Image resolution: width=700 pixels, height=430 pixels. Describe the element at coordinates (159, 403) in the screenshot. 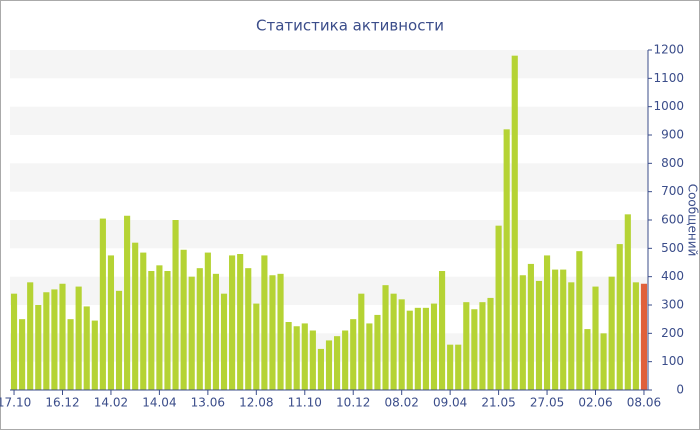

I see `x-tick-label: 14.04` at that location.